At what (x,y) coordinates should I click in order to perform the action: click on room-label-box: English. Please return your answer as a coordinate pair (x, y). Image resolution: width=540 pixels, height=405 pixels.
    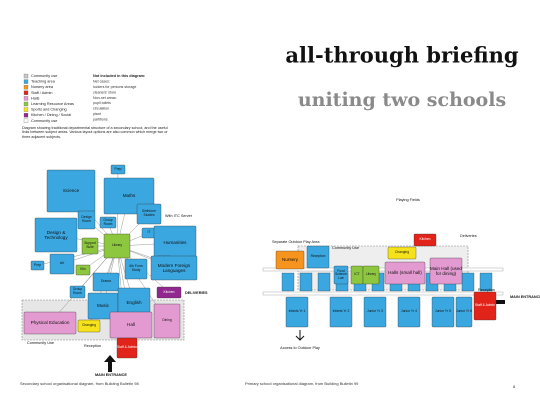
    Looking at the image, I should click on (134, 303).